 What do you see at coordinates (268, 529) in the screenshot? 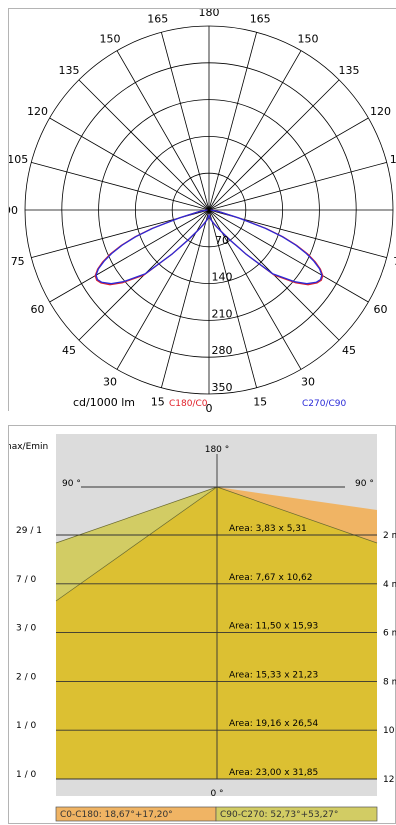
I see `area-label: Area: 3,83 x 5,31` at bounding box center [268, 529].